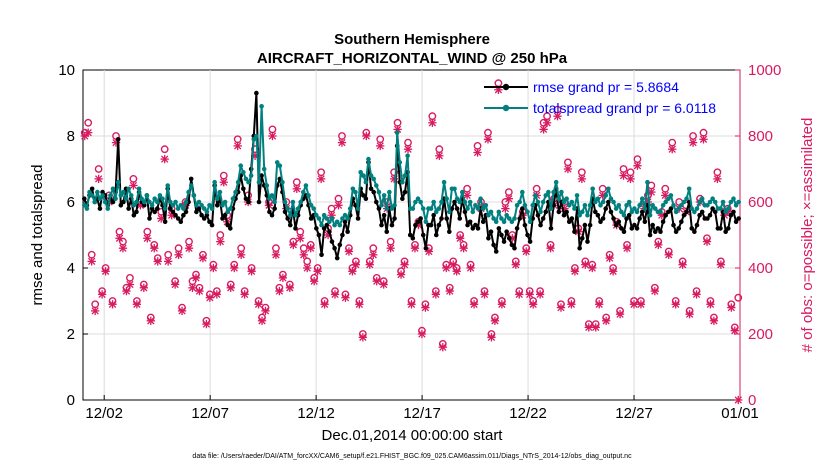  I want to click on x-tick-label: 01/01, so click(740, 413).